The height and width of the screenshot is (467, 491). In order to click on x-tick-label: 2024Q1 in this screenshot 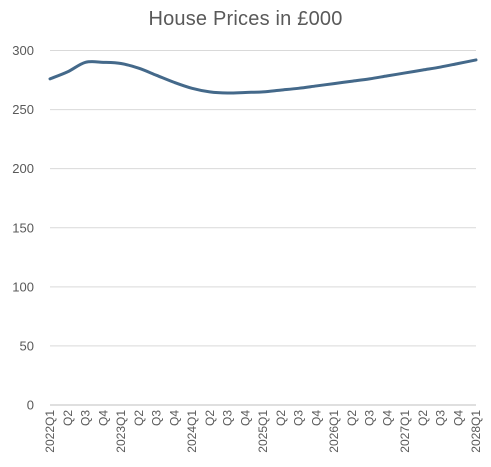, I will do `click(192, 431)`.